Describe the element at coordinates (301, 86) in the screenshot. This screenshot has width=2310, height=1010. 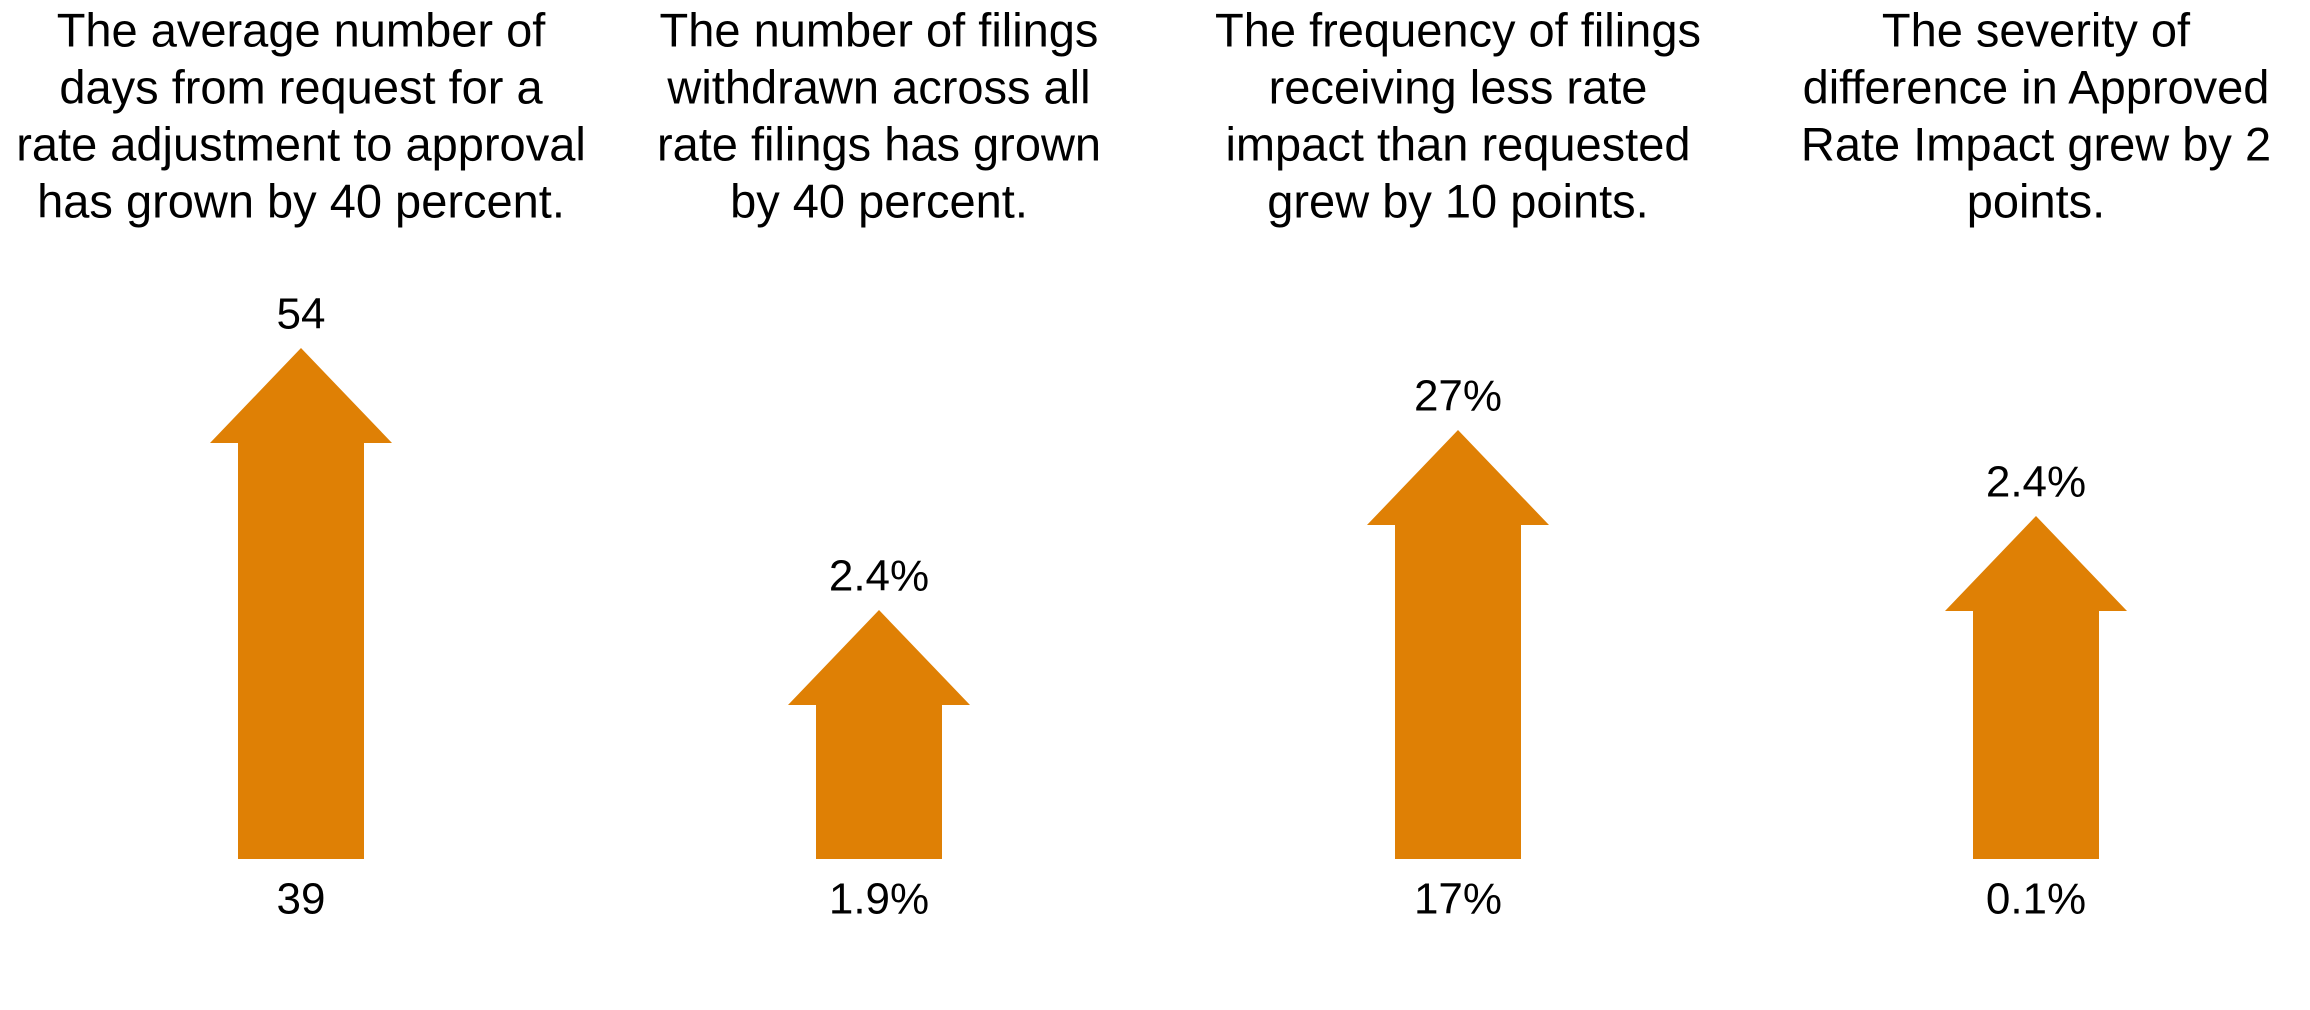
I see `panel-title-line: days from request for a` at that location.